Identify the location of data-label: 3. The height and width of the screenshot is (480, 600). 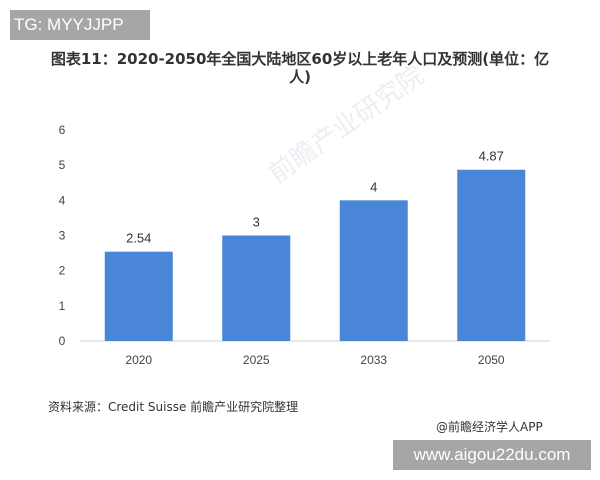
(256, 222).